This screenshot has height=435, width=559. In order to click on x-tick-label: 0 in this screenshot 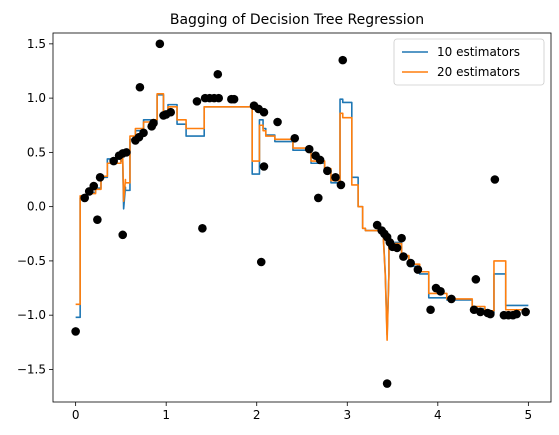, I will do `click(76, 415)`.